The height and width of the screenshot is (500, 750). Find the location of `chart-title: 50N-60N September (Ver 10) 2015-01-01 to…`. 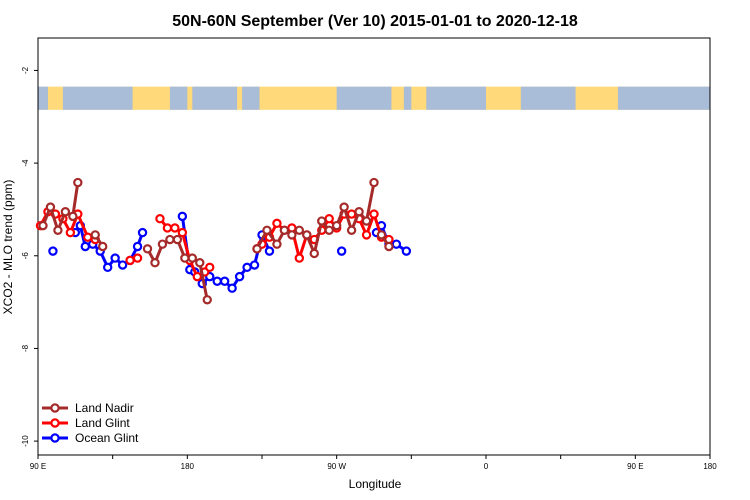

chart-title: 50N-60N September (Ver 10) 2015-01-01 to… is located at coordinates (375, 21).